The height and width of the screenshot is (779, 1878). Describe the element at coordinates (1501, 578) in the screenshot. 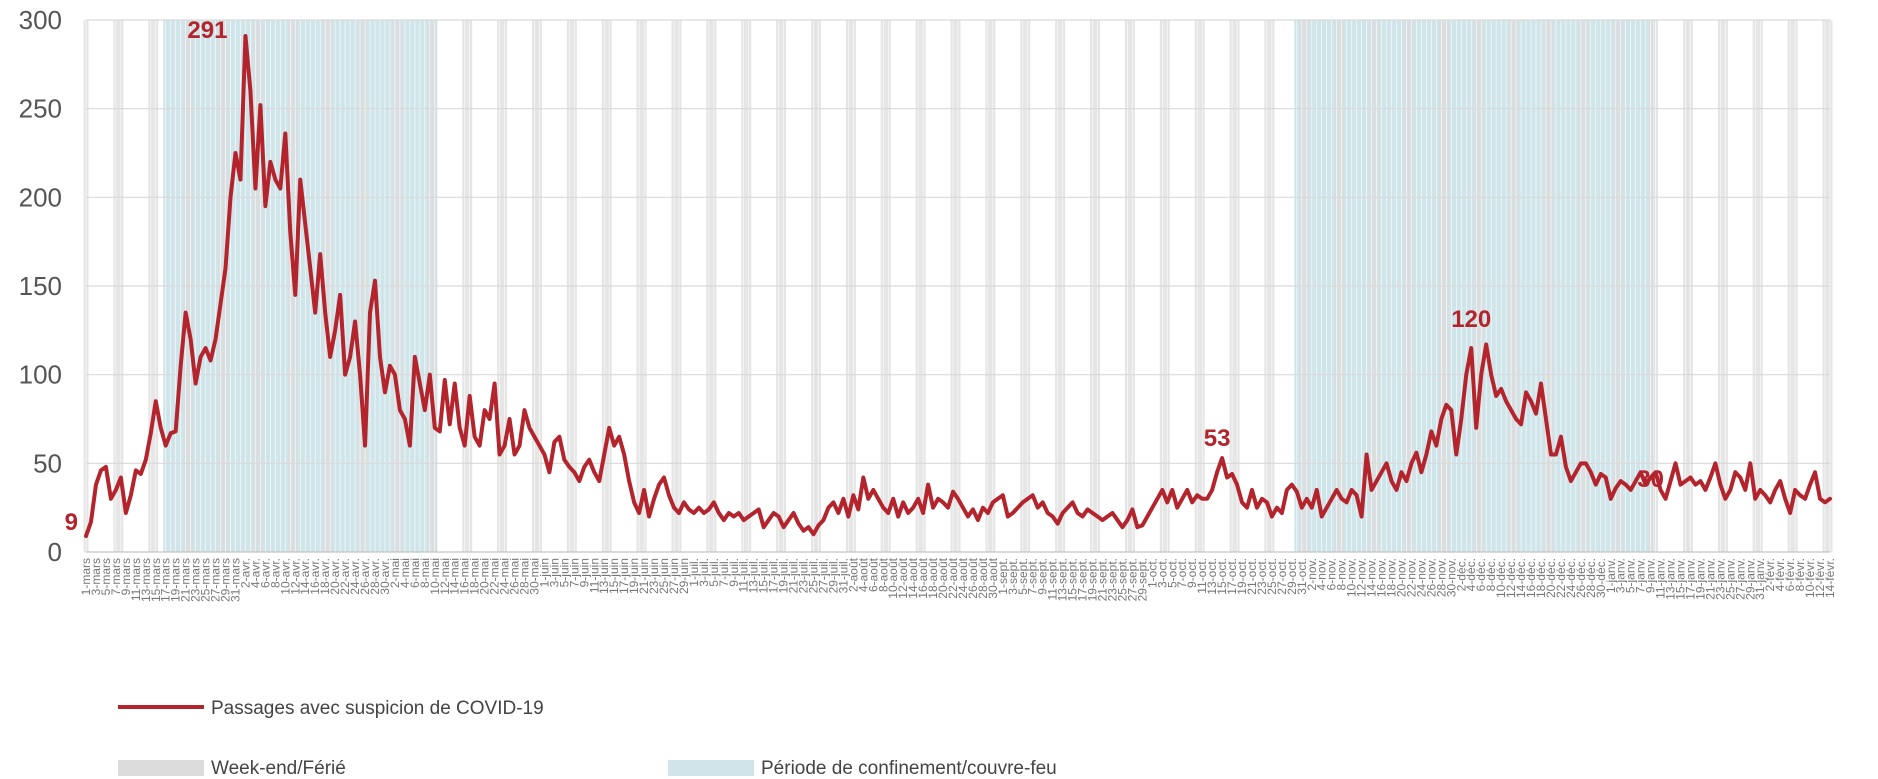

I see `x-tick-label: 10-déc.` at that location.